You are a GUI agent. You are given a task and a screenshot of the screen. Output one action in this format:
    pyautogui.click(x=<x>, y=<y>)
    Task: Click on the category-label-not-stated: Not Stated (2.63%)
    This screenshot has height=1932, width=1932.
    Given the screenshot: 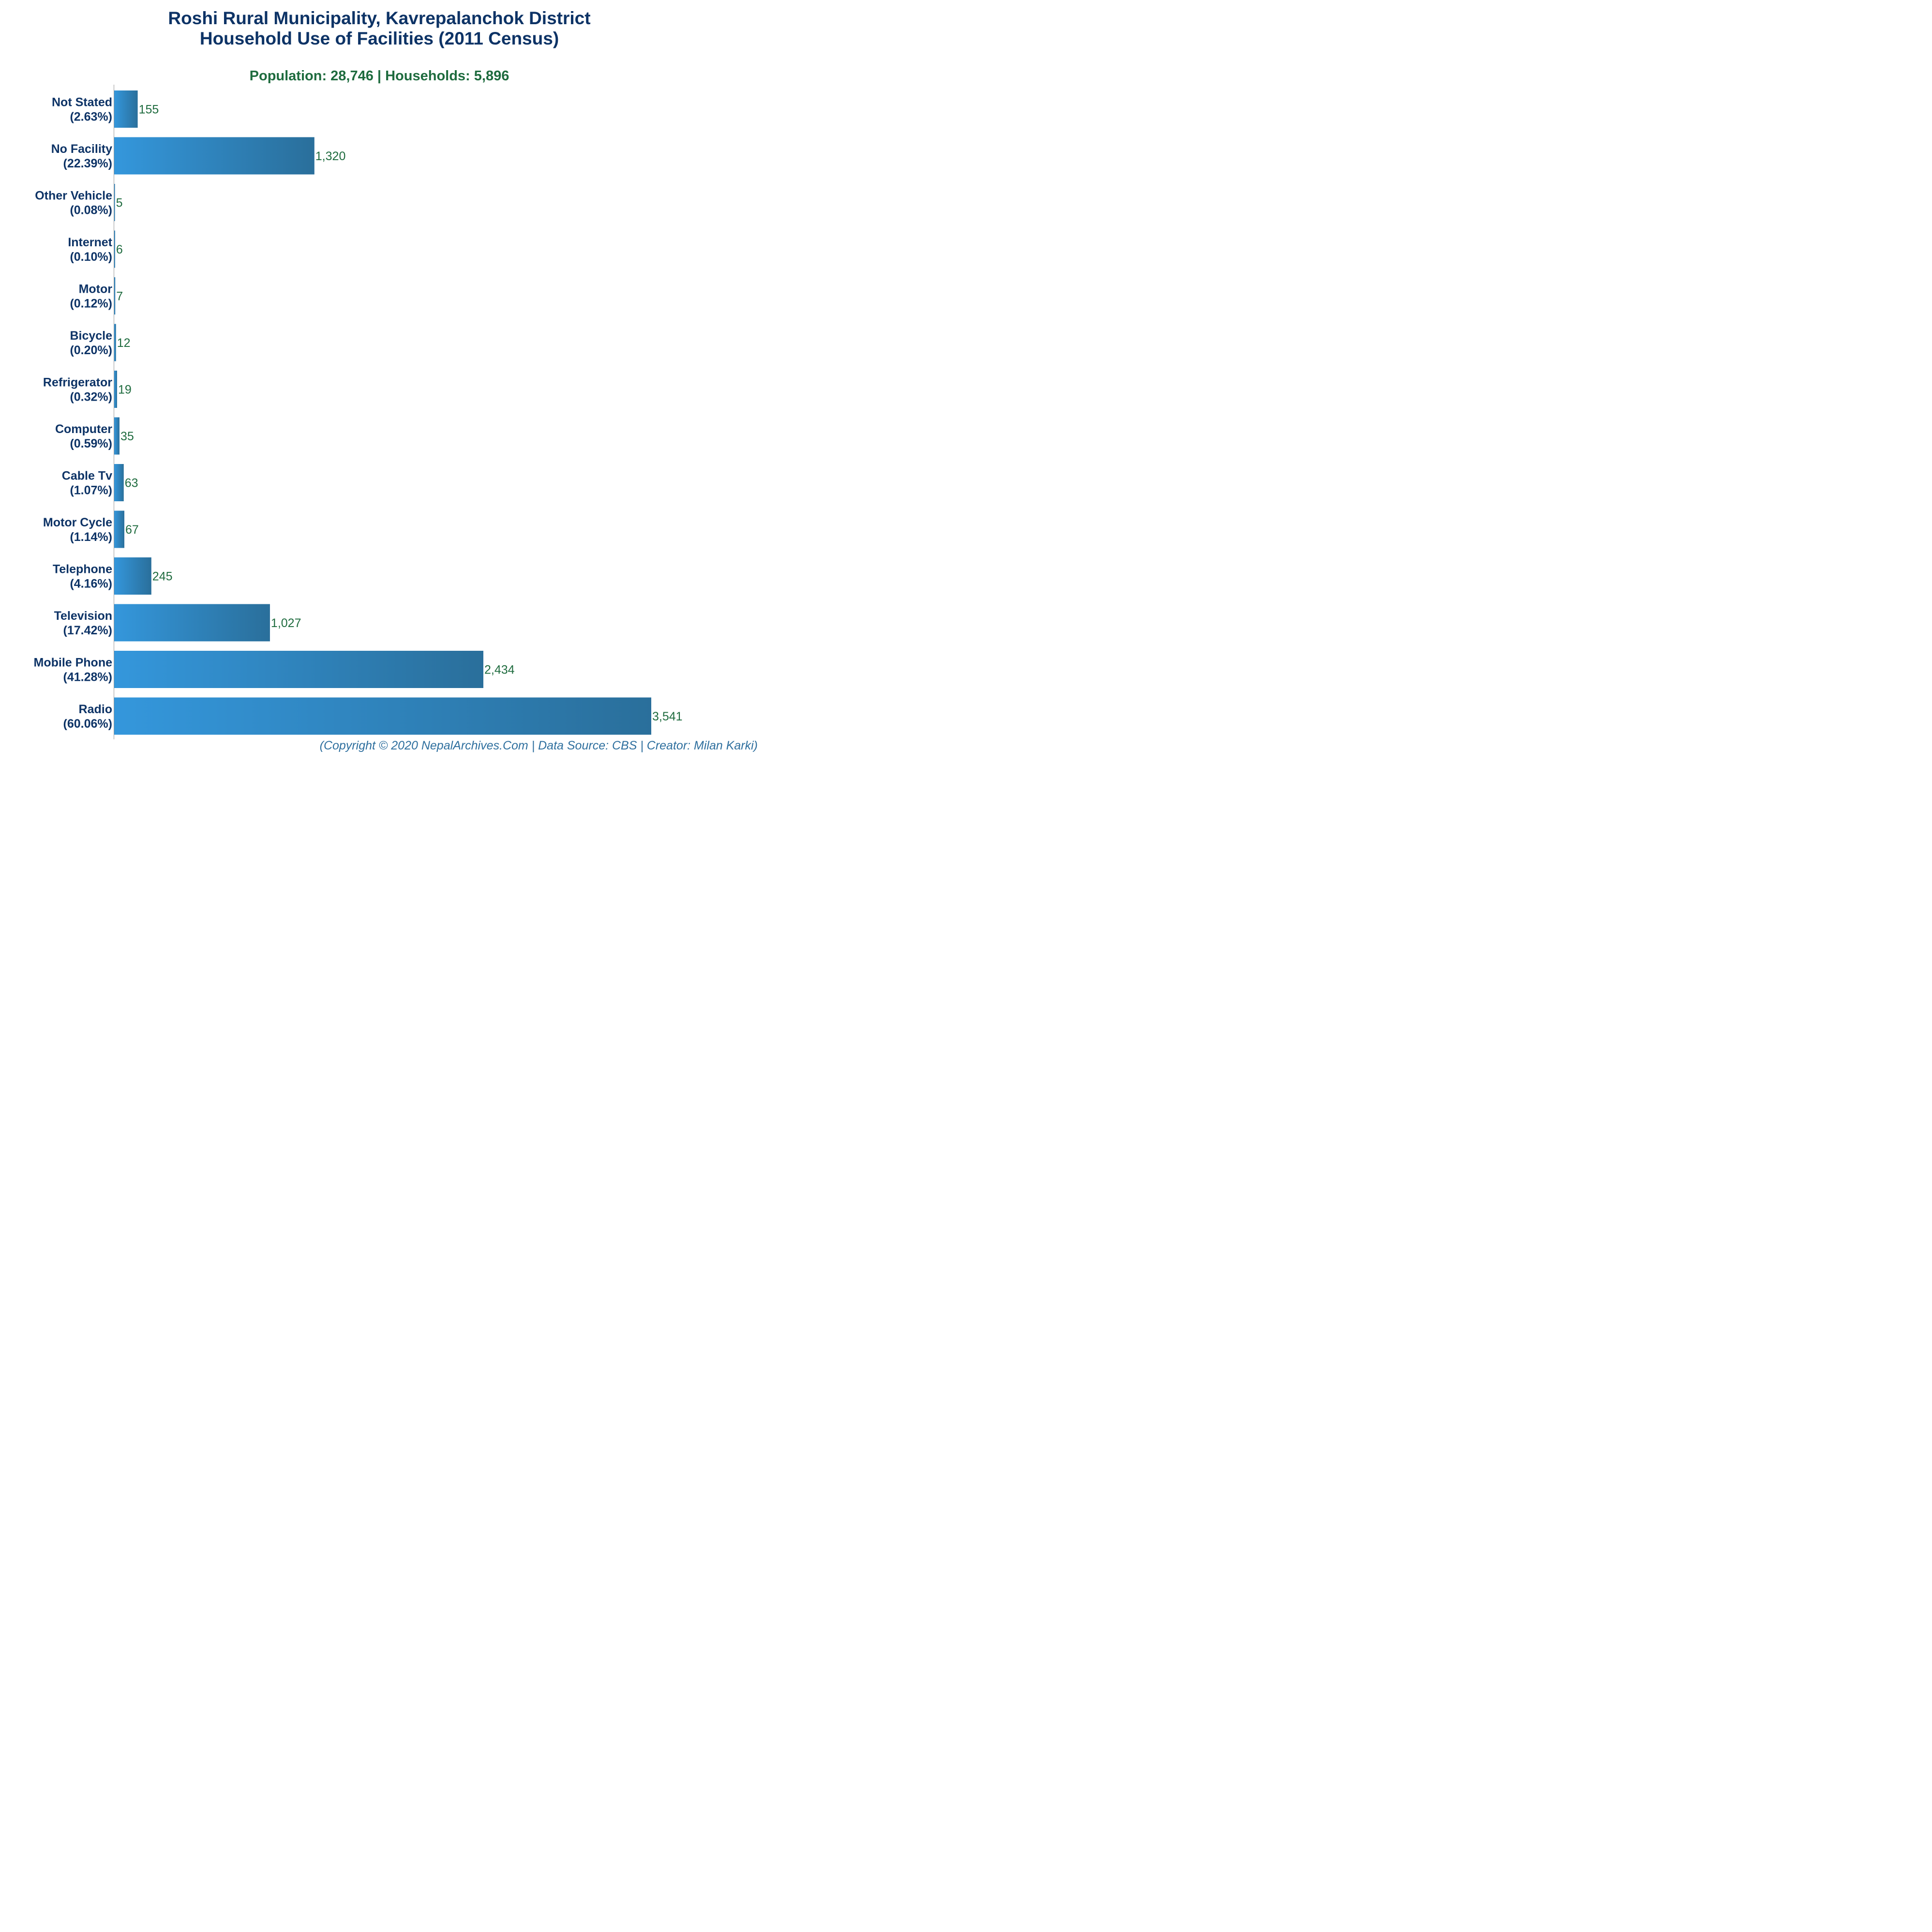 What is the action you would take?
    pyautogui.click(x=82, y=110)
    